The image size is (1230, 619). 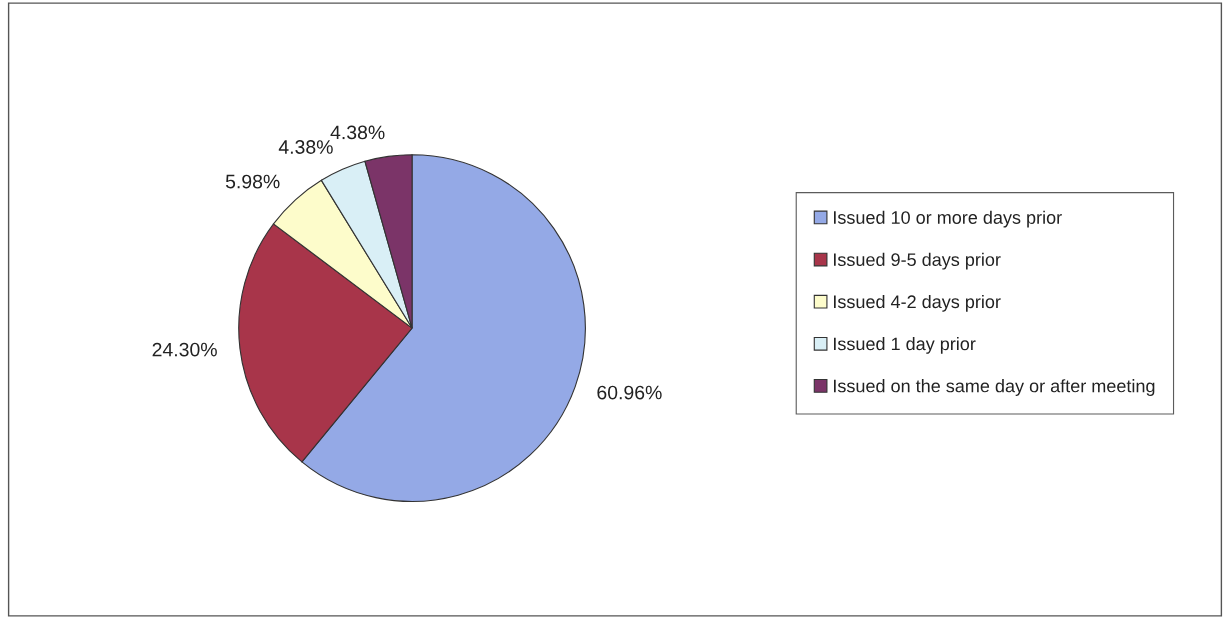 I want to click on legend-label: Issued 1 day prior, so click(x=905, y=345).